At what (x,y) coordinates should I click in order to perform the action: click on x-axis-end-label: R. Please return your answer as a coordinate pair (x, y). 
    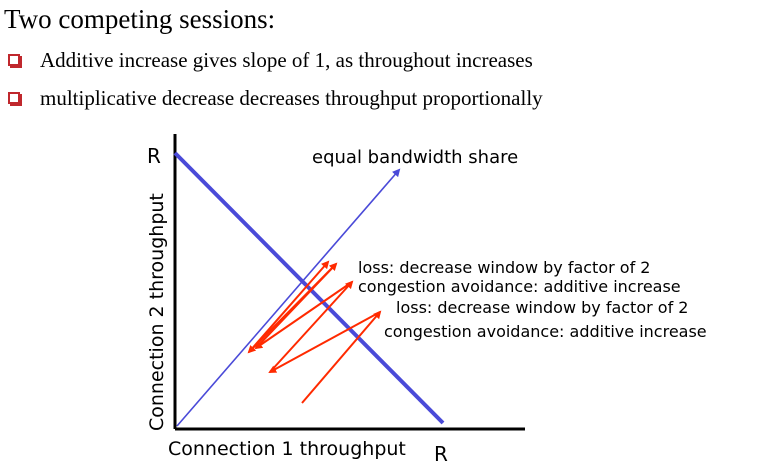
    Looking at the image, I should click on (441, 454).